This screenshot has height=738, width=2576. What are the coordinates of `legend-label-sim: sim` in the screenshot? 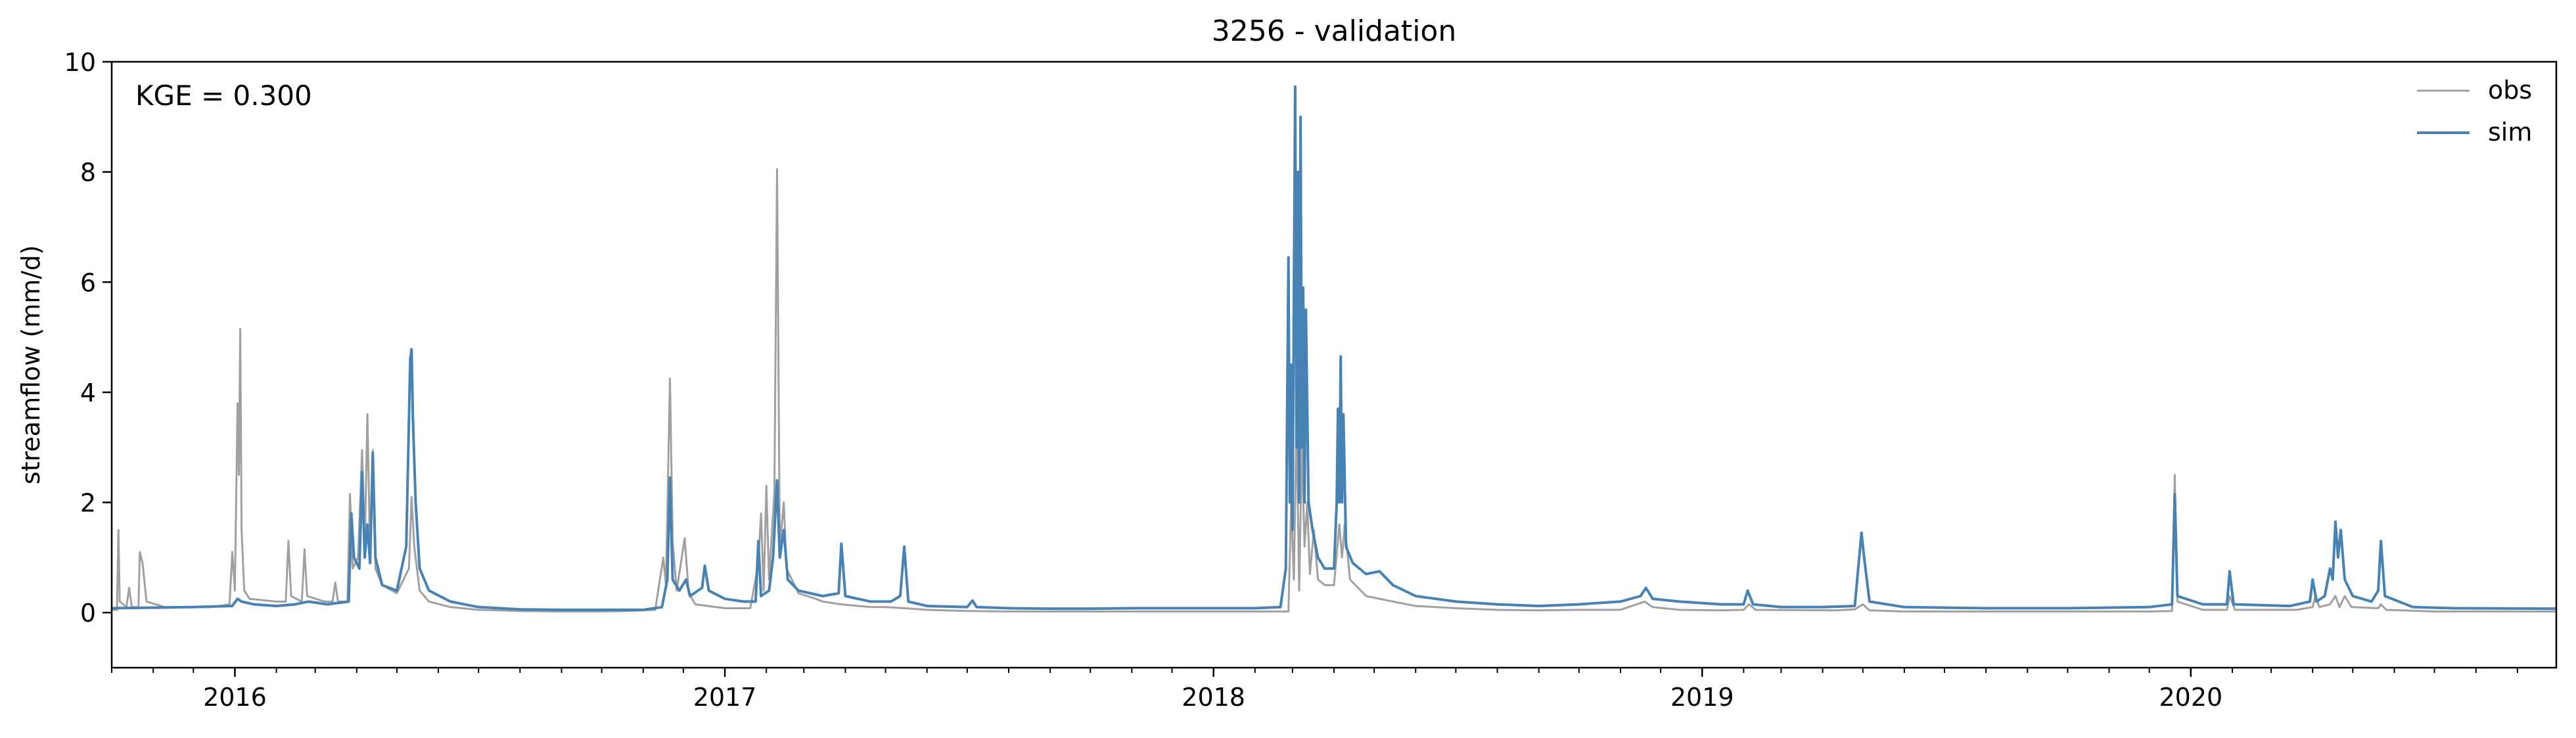 It's located at (2510, 132).